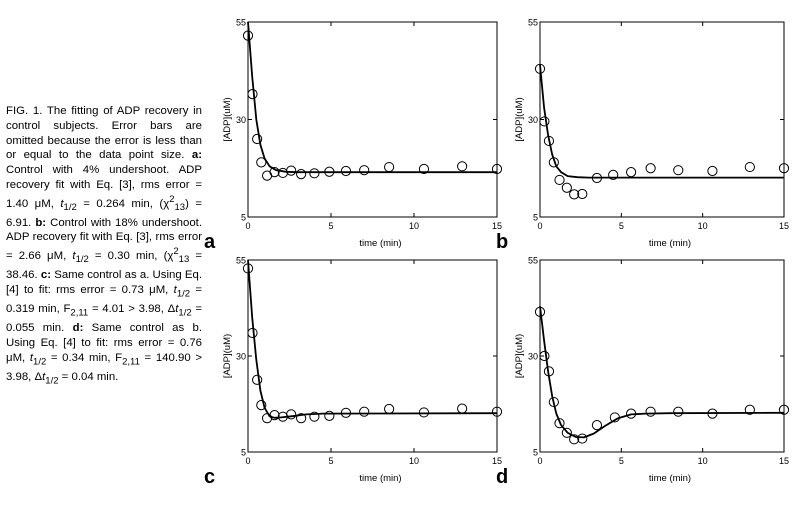  What do you see at coordinates (621, 226) in the screenshot?
I see `x-tick-label: 5` at bounding box center [621, 226].